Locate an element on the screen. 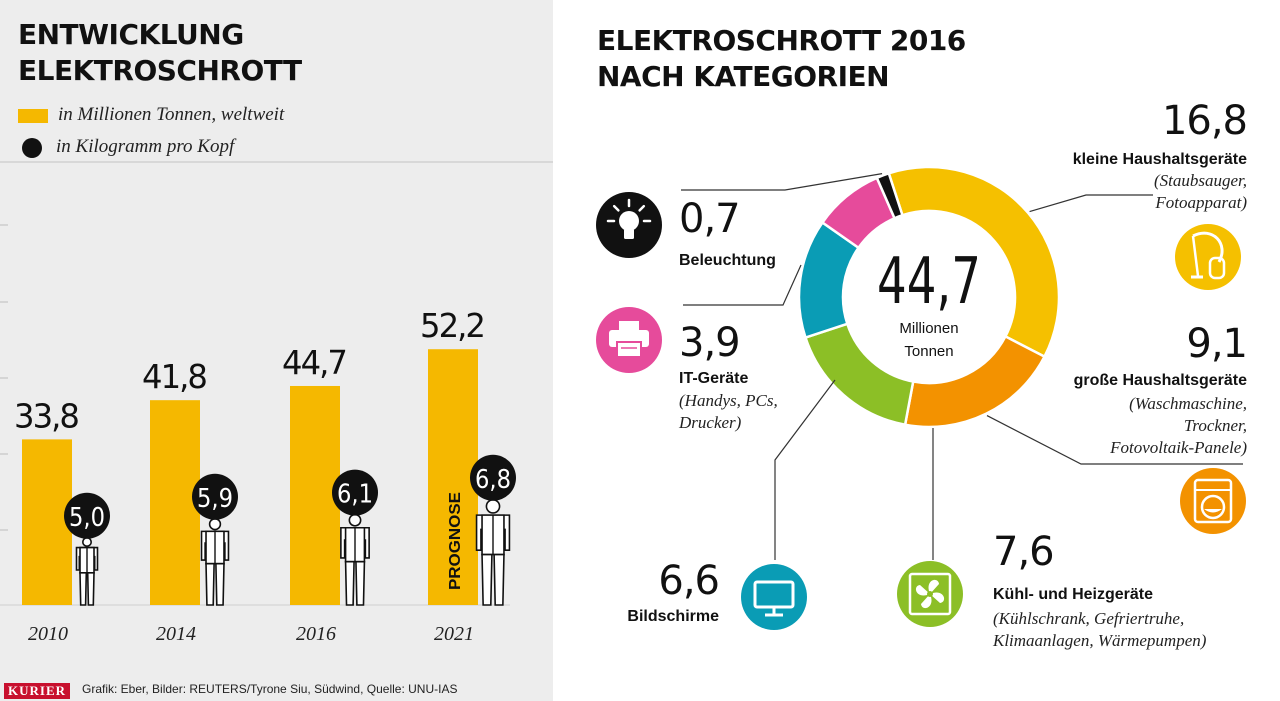 This screenshot has width=1280, height=701. sublabel-kuehl-heizgeraete: (Kühlschrank, Gefriertruhe, is located at coordinates (1088, 618).